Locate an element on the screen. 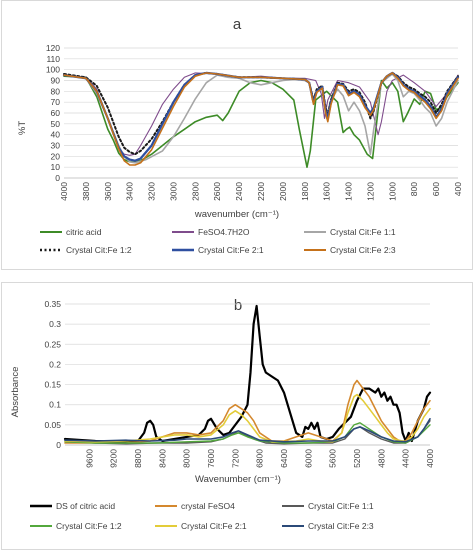 Image resolution: width=474 pixels, height=550 pixels. x-axis-label: Wavenumber (cm⁻¹) is located at coordinates (238, 479).